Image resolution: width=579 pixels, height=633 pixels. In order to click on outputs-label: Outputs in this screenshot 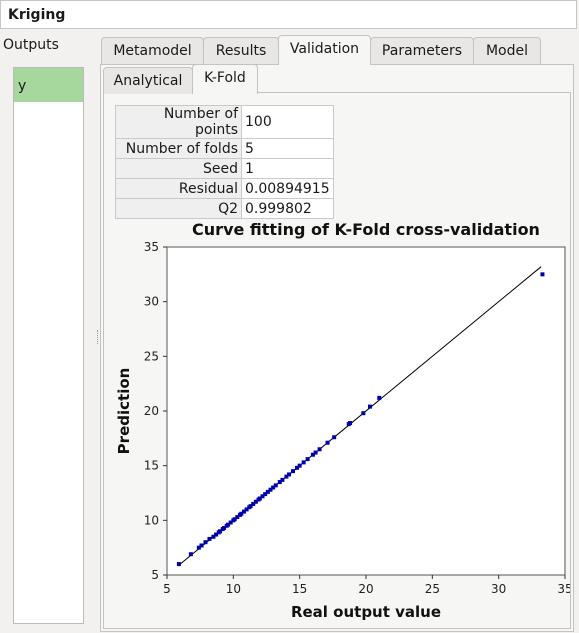, I will do `click(31, 45)`.